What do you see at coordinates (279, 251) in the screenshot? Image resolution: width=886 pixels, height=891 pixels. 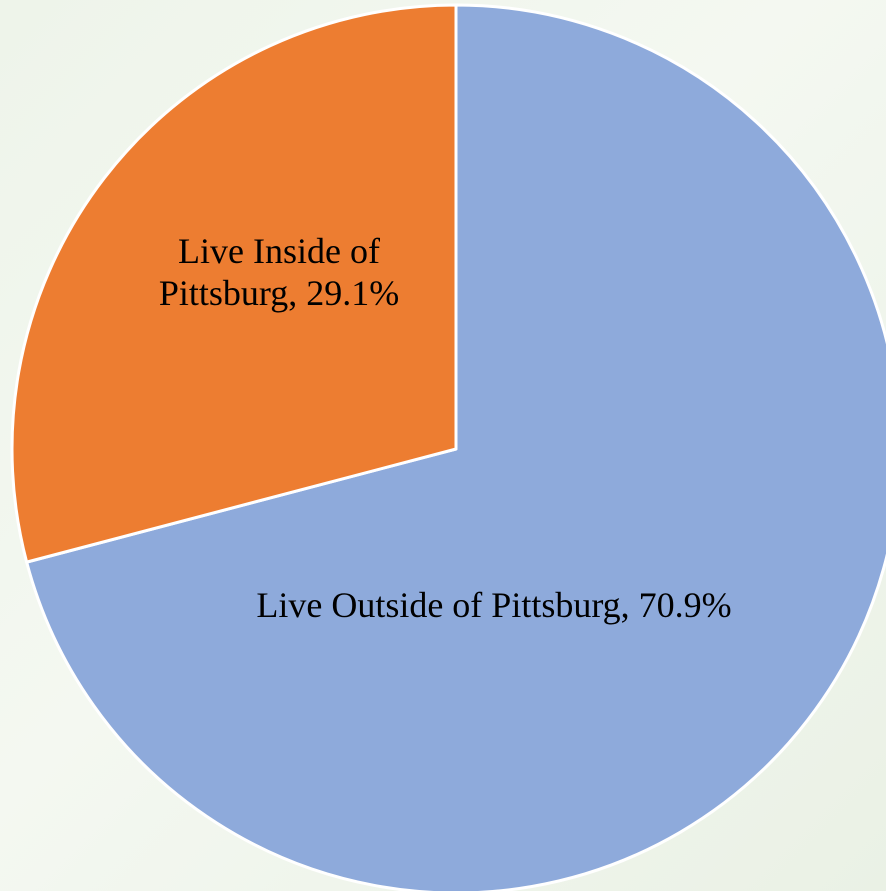 I see `data-label-line: Live Inside of` at bounding box center [279, 251].